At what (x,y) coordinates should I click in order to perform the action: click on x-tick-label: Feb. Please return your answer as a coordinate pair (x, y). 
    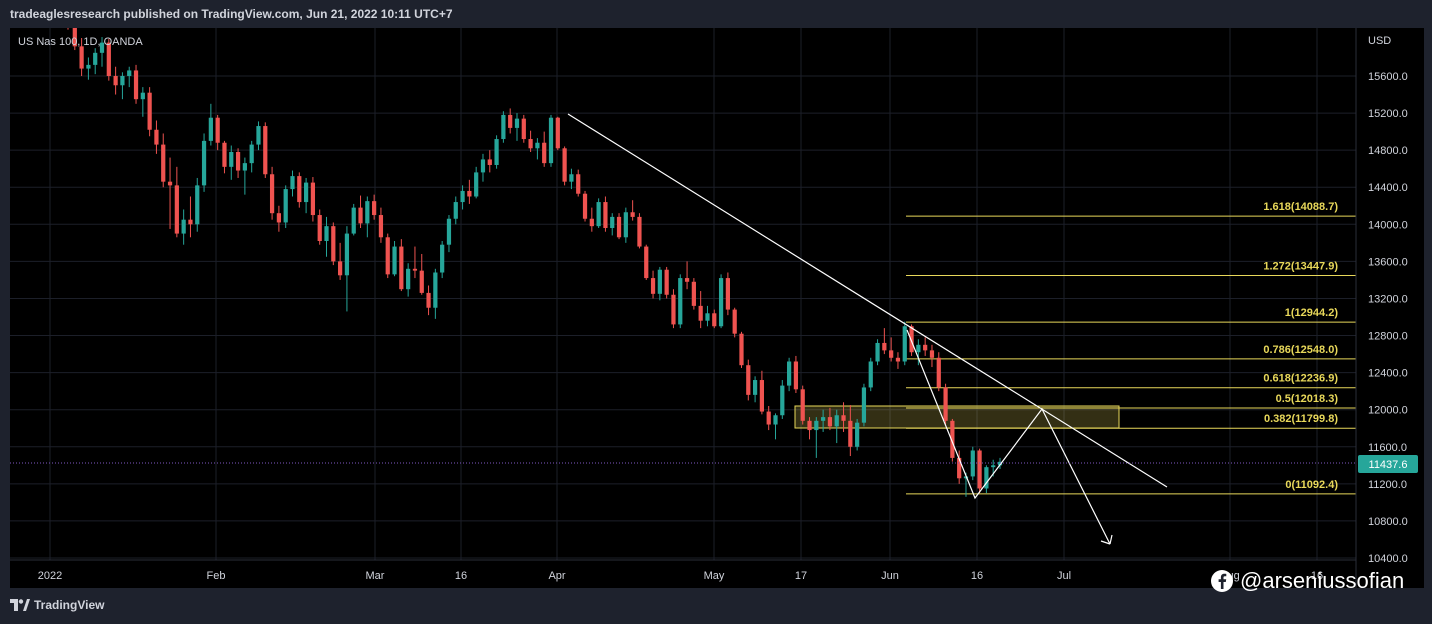
    Looking at the image, I should click on (216, 576).